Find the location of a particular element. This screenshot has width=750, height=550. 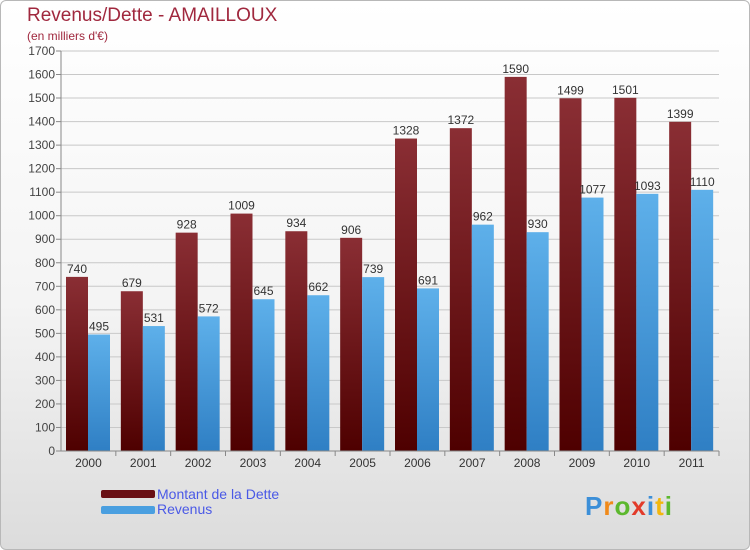

y-tick-label: 1500 is located at coordinates (41, 98).